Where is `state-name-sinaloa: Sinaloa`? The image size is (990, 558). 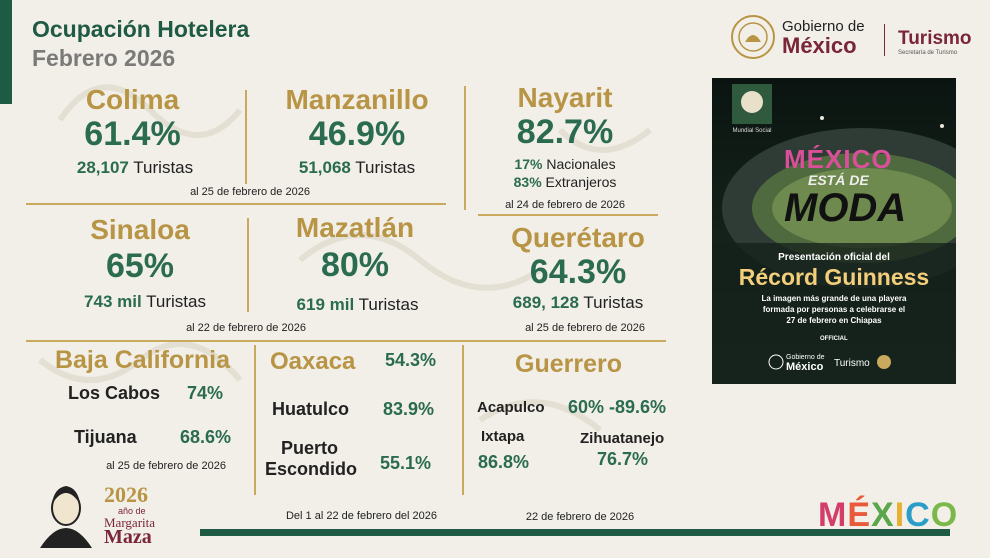 state-name-sinaloa: Sinaloa is located at coordinates (140, 229).